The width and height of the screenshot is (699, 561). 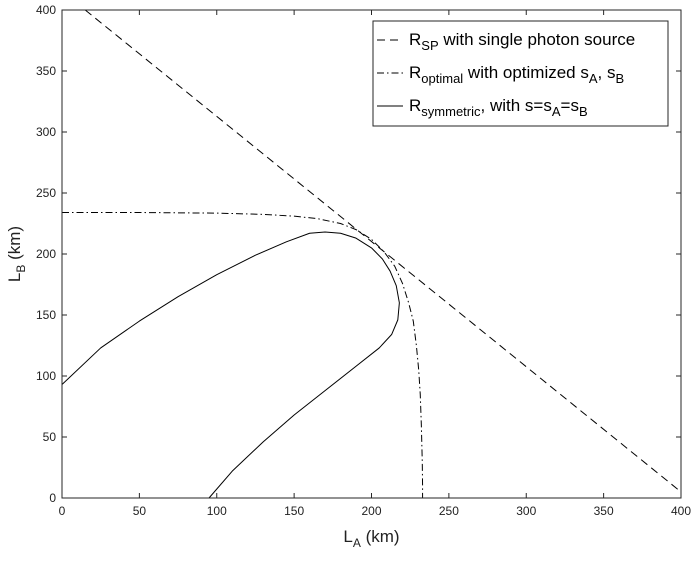 I want to click on y-tick-label: 150, so click(x=46, y=315).